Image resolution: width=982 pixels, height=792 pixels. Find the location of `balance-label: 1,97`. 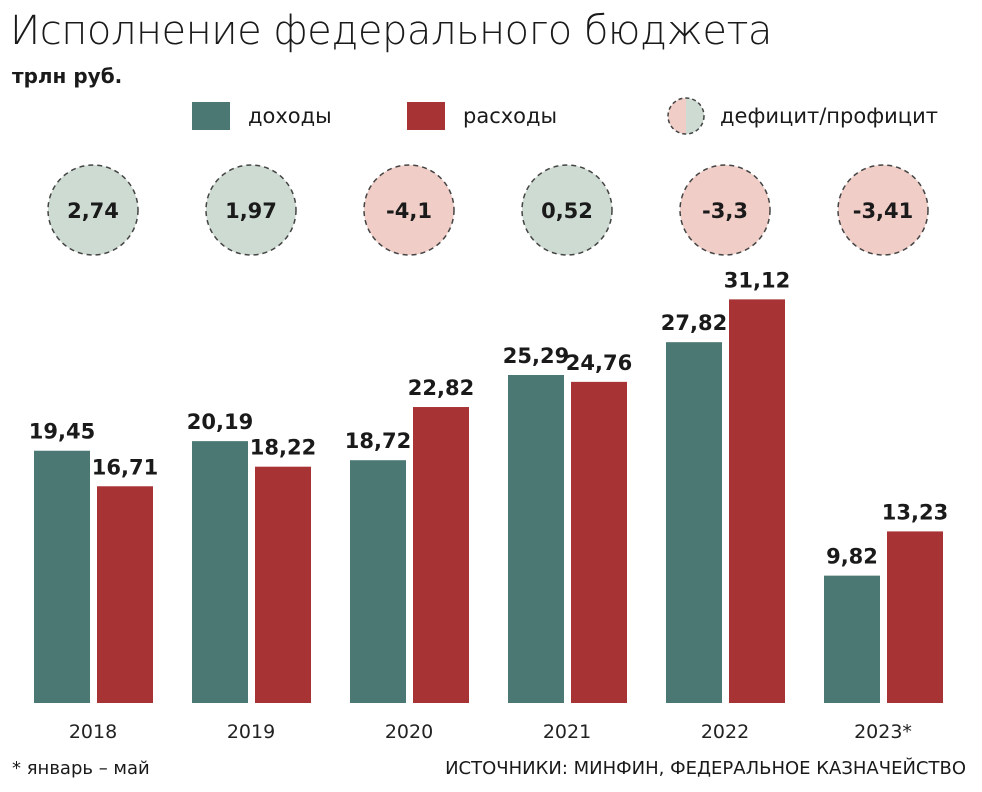

balance-label: 1,97 is located at coordinates (251, 211).